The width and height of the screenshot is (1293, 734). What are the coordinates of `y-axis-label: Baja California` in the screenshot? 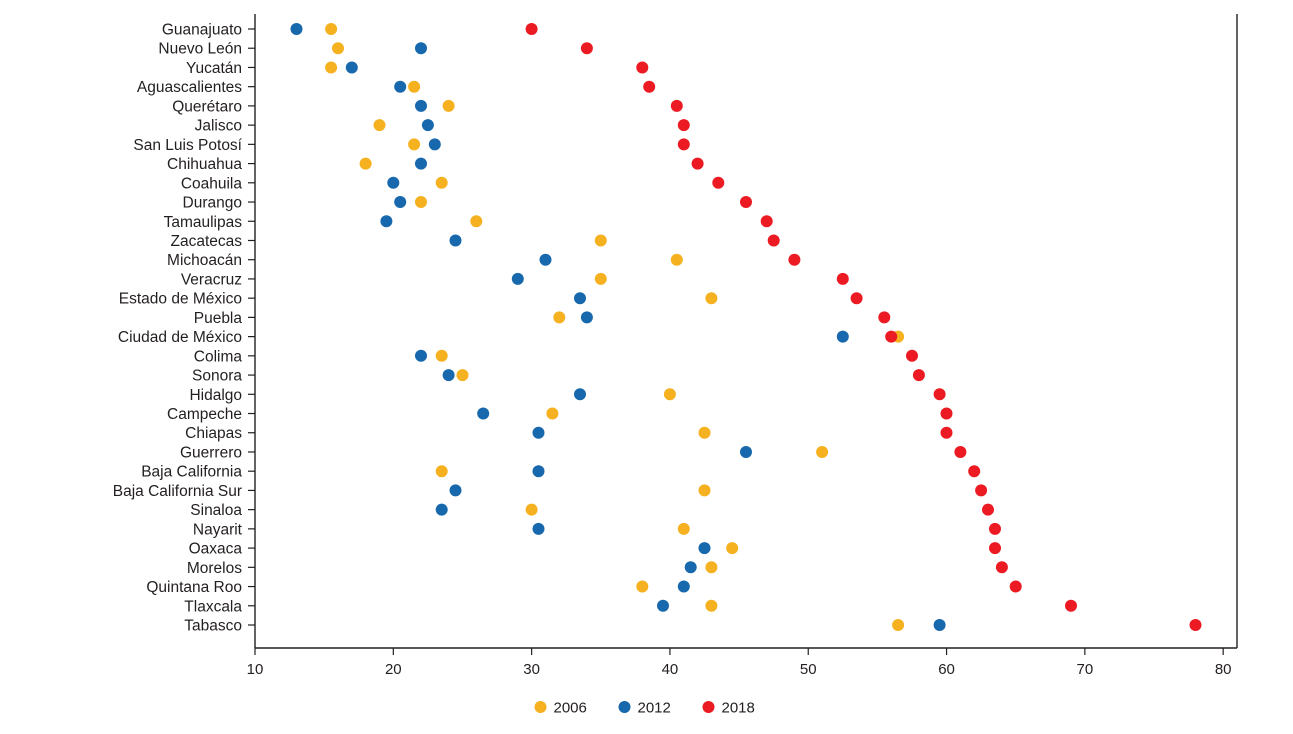 It's located at (191, 472).